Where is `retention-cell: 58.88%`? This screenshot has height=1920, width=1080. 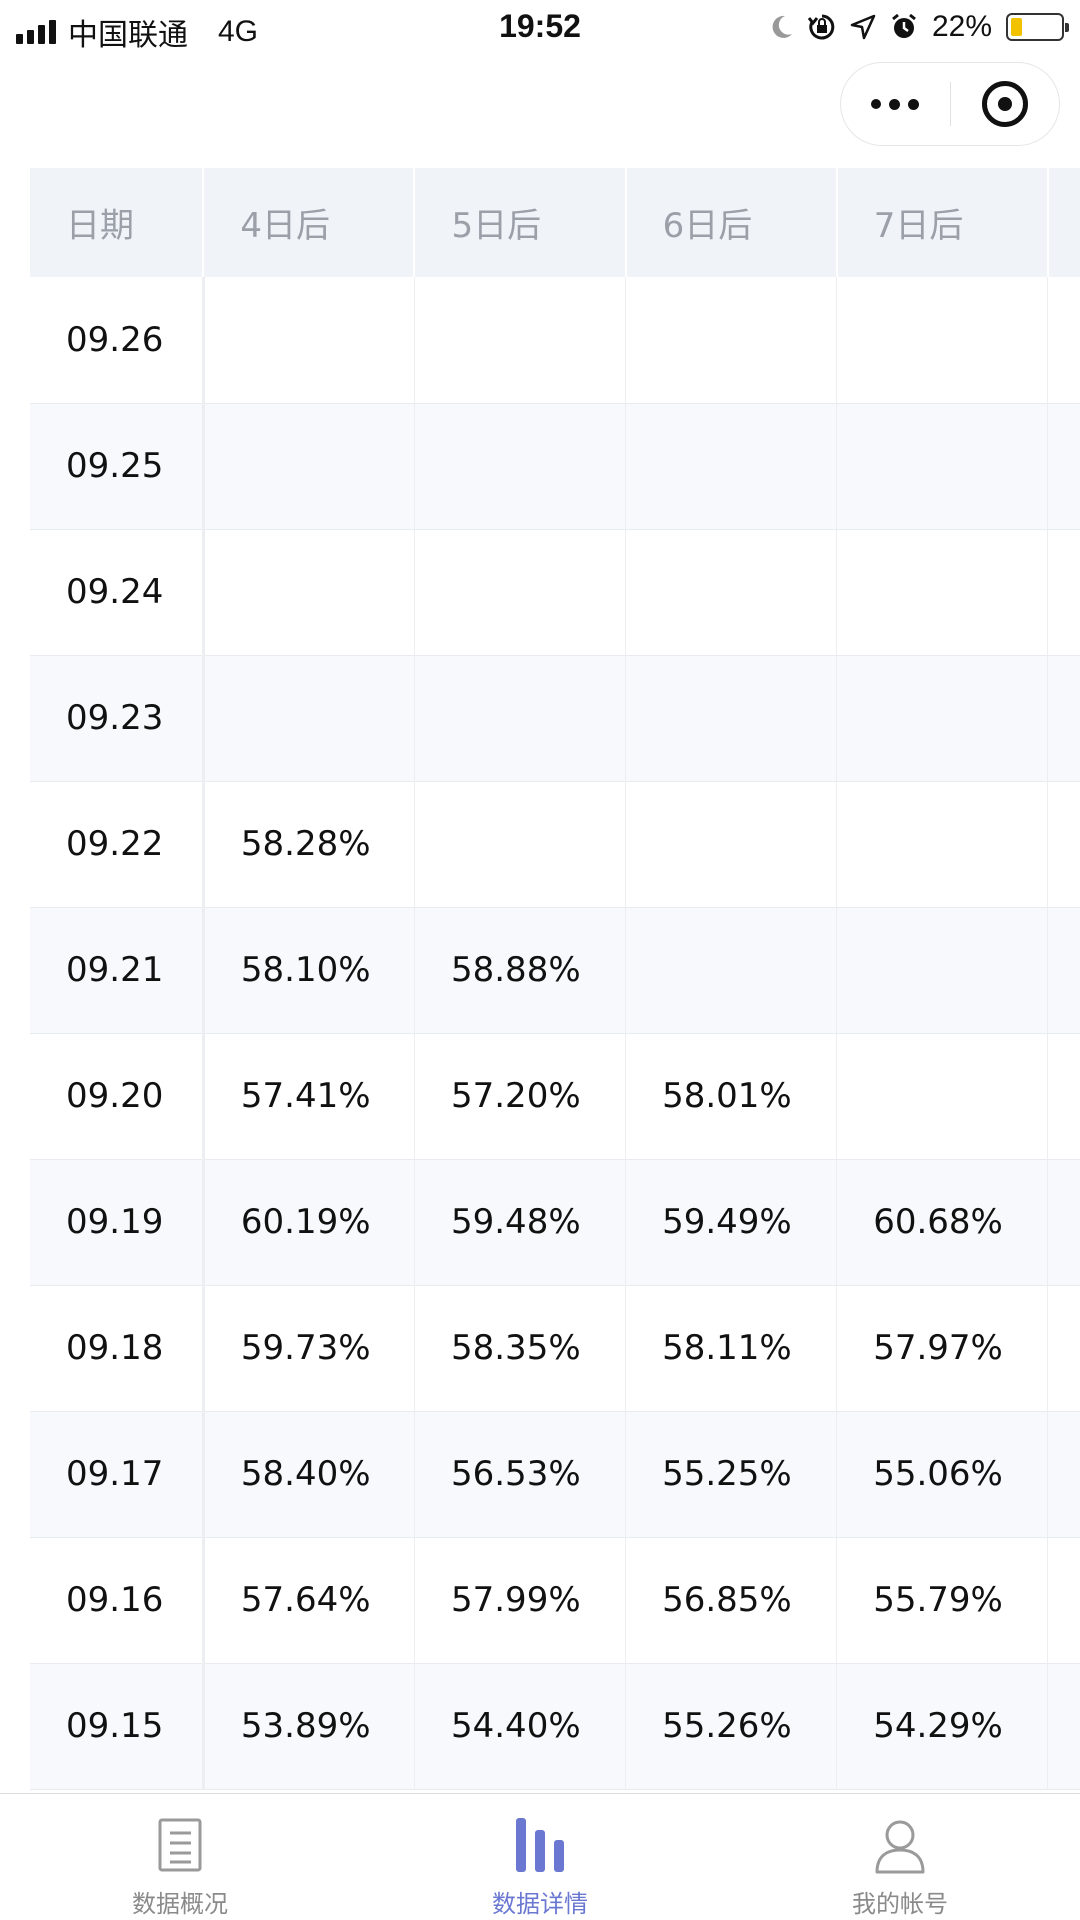 retention-cell: 58.88% is located at coordinates (520, 970).